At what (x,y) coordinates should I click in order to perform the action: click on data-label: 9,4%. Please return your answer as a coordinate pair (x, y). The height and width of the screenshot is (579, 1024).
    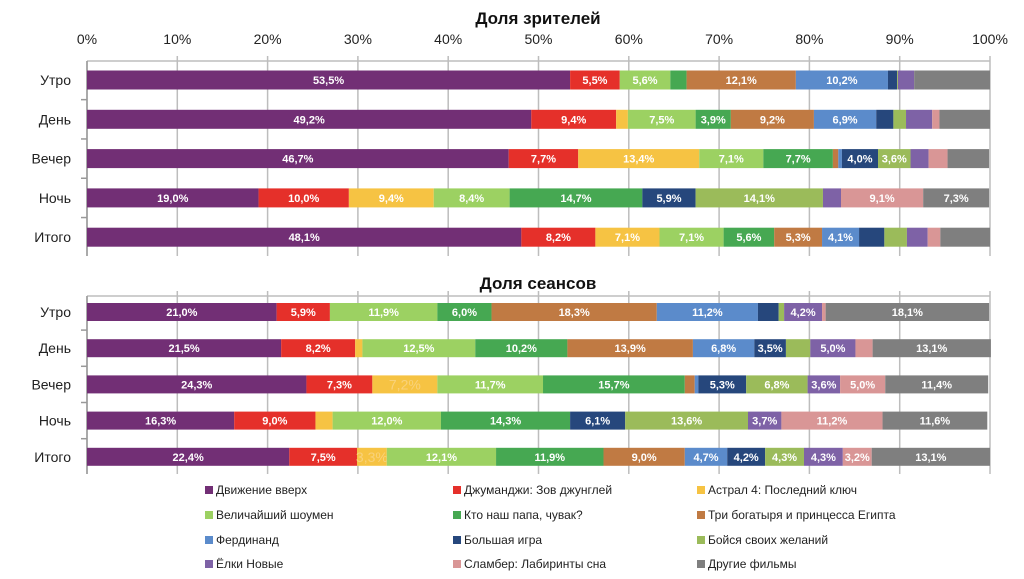
    Looking at the image, I should click on (573, 120).